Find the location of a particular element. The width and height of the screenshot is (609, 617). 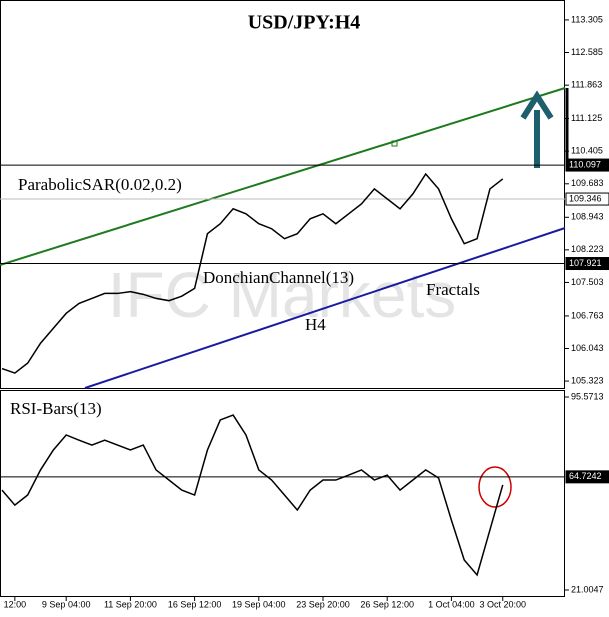

x-tick-label: 12:00 is located at coordinates (15, 604).